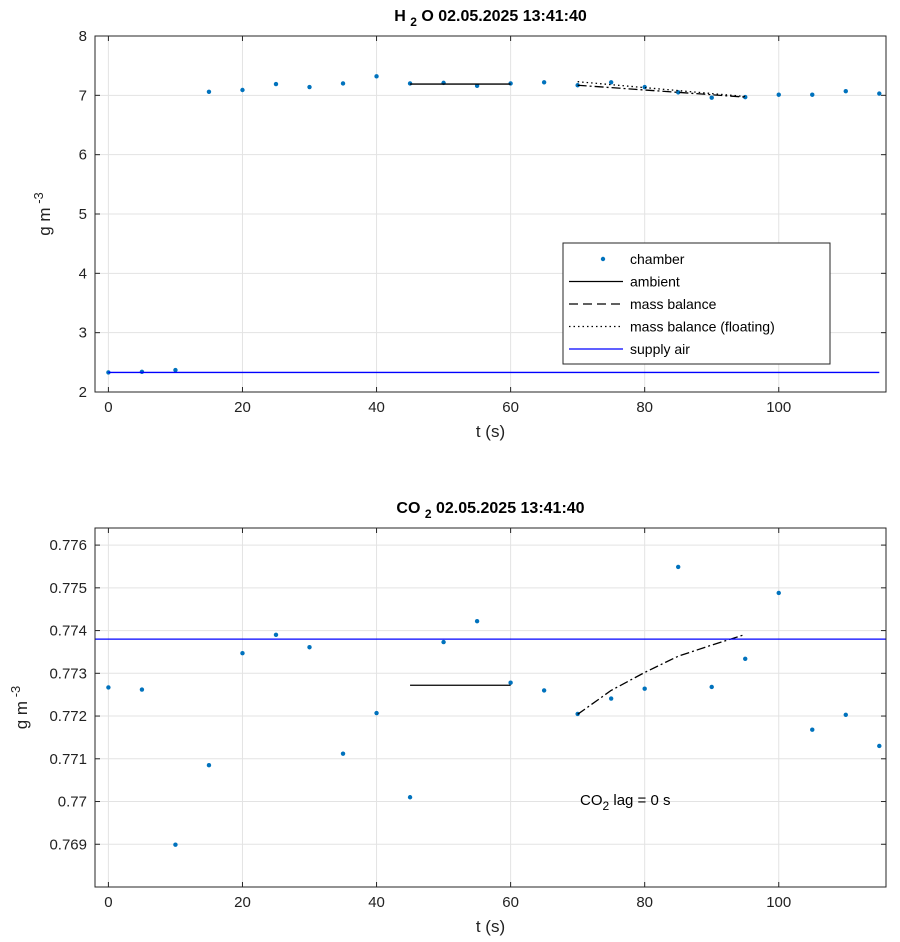 The width and height of the screenshot is (900, 942). I want to click on y-tick-label: 3, so click(83, 333).